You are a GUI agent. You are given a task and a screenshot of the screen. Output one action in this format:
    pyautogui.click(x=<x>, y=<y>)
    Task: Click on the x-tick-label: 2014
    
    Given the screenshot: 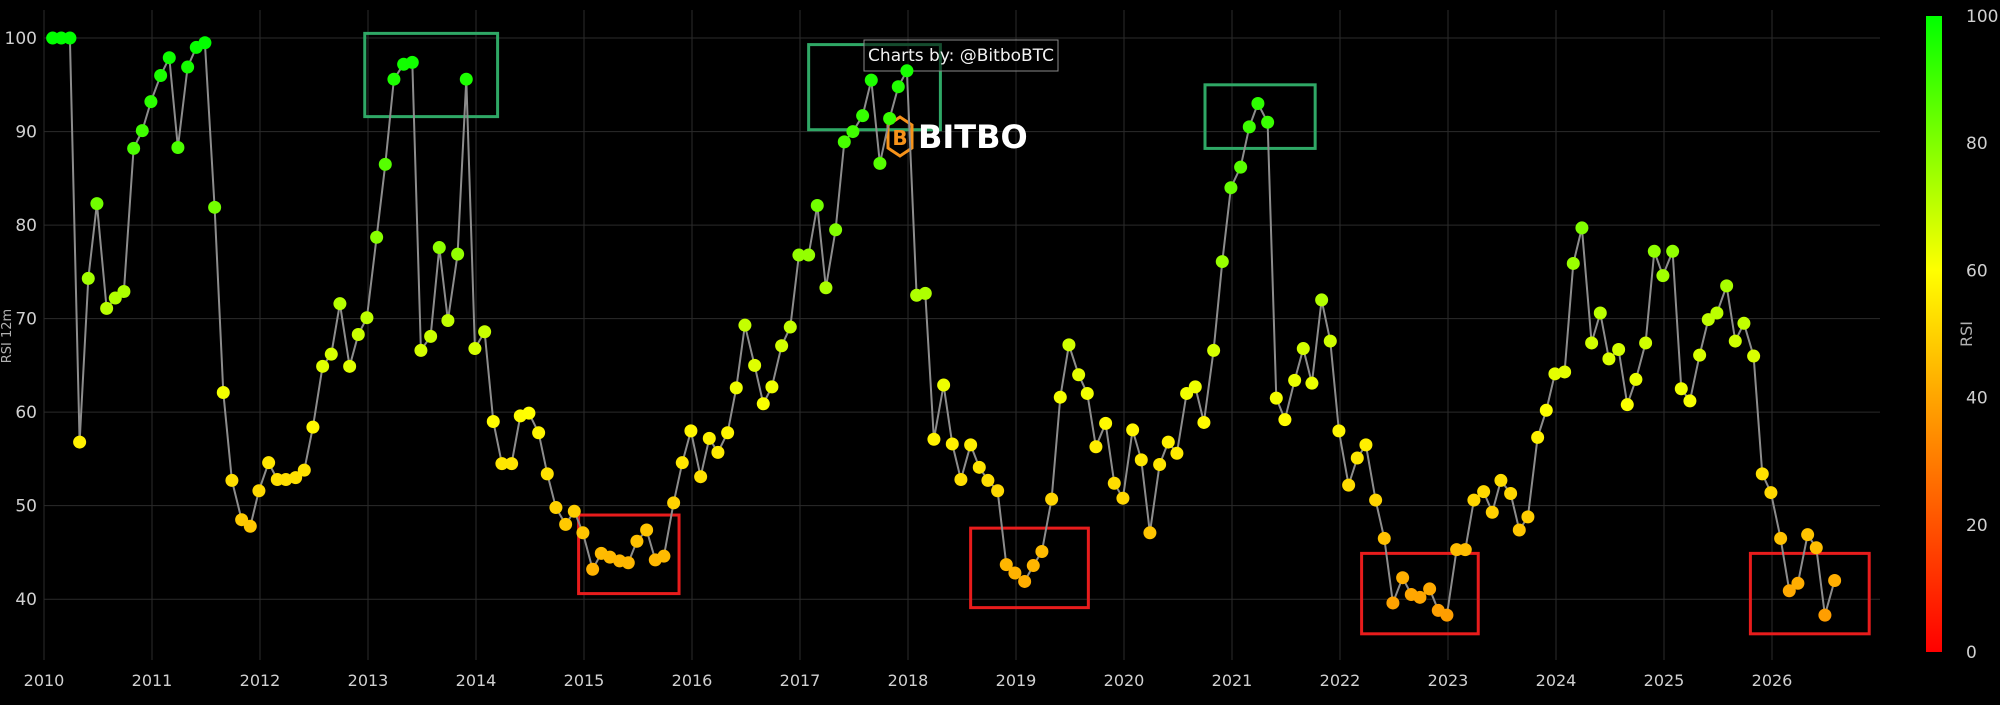 What is the action you would take?
    pyautogui.click(x=476, y=680)
    